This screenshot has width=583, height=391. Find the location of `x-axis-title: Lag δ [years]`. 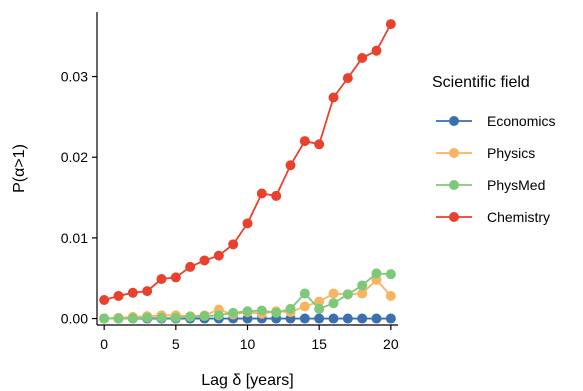

x-axis-title: Lag δ [years] is located at coordinates (247, 380).